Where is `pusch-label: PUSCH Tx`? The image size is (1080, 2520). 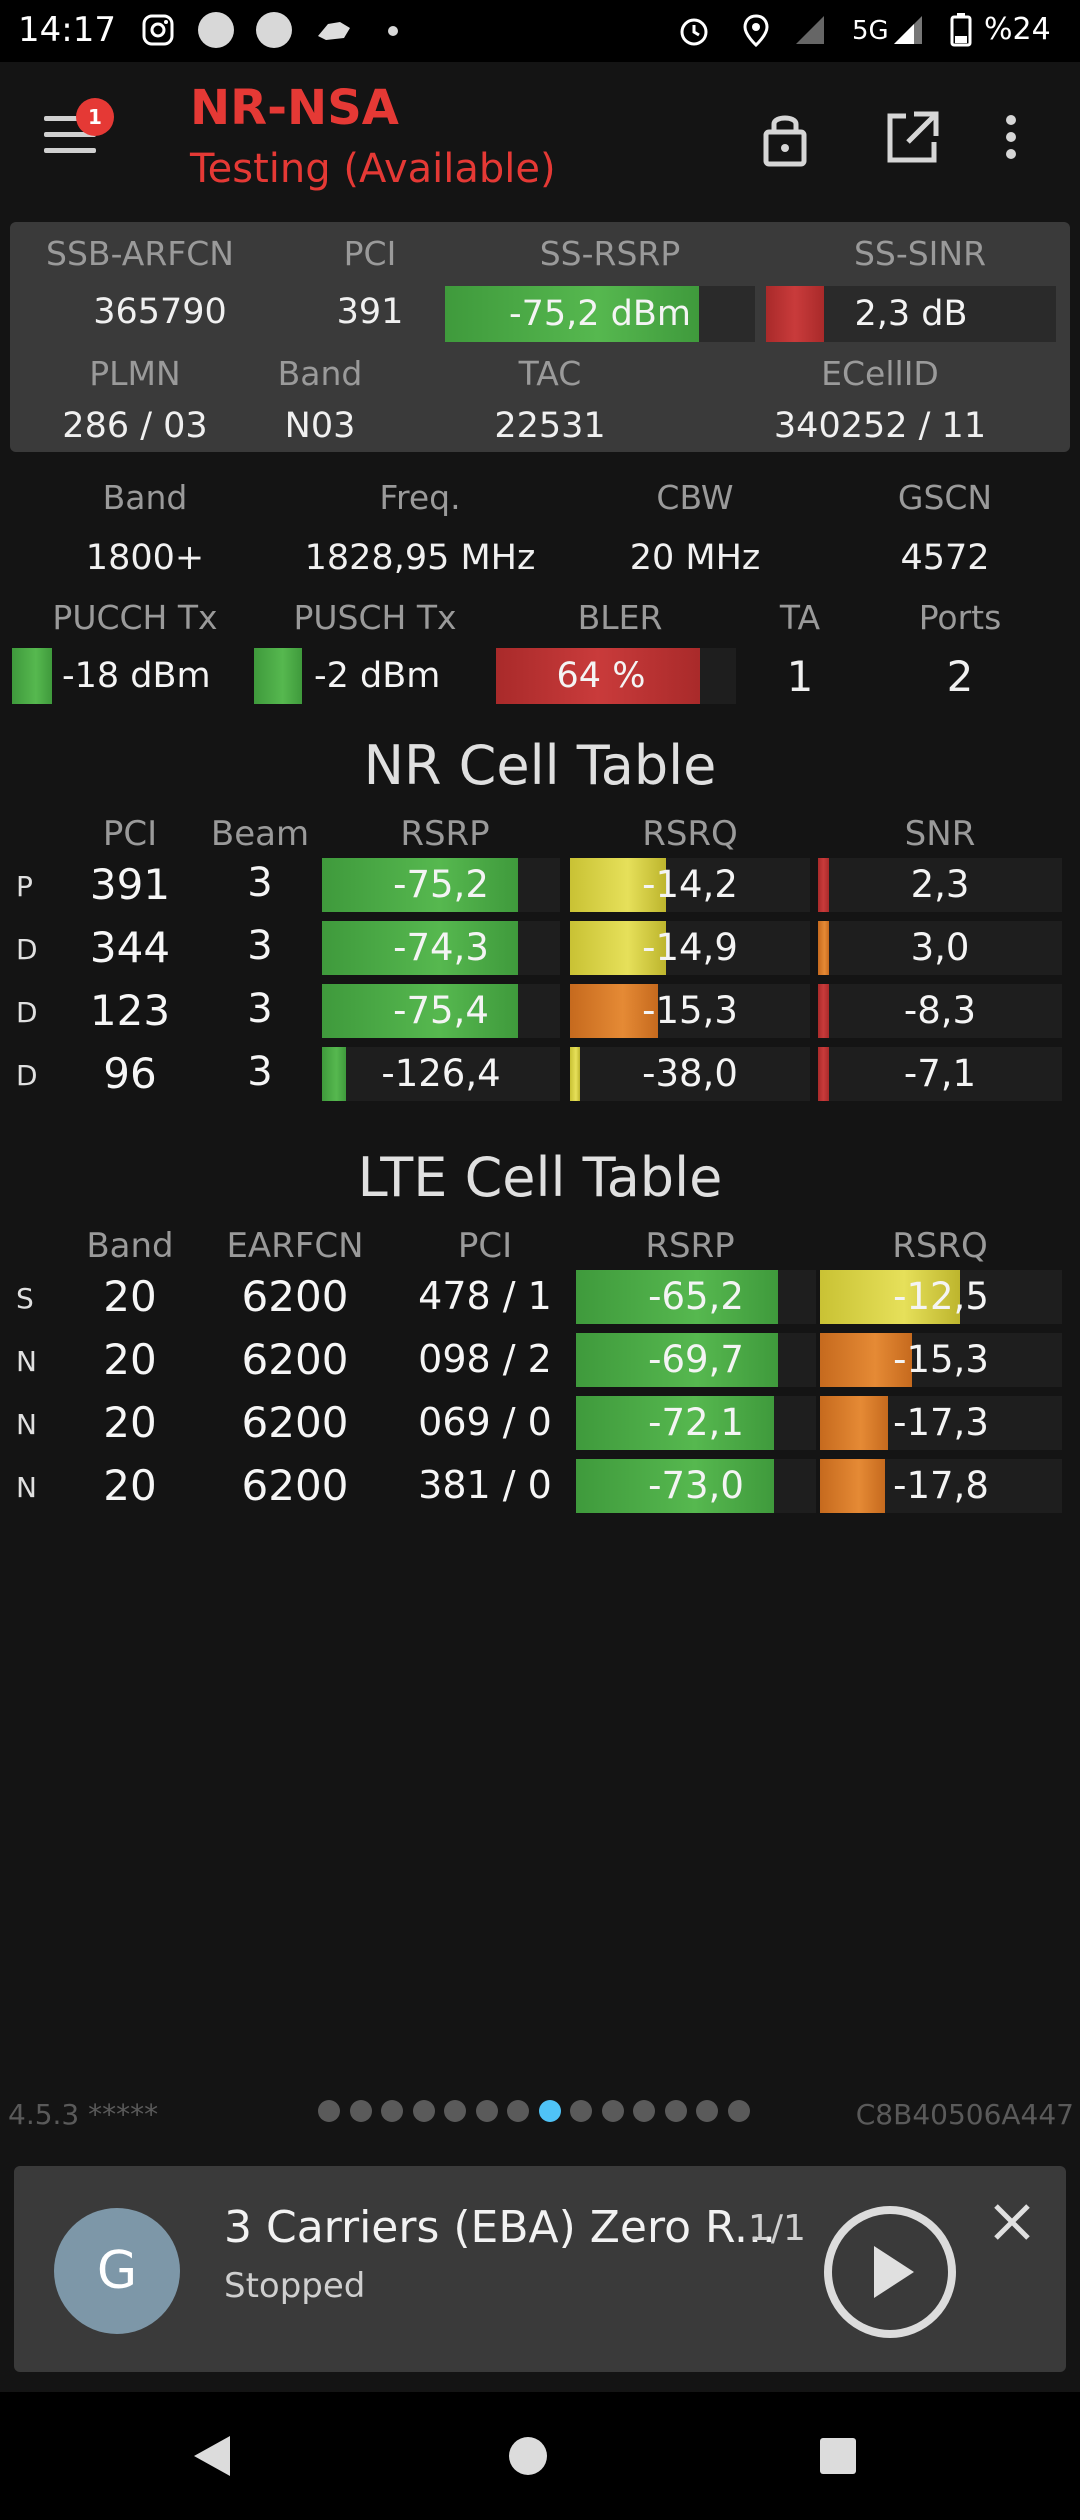 pusch-label: PUSCH Tx is located at coordinates (375, 617).